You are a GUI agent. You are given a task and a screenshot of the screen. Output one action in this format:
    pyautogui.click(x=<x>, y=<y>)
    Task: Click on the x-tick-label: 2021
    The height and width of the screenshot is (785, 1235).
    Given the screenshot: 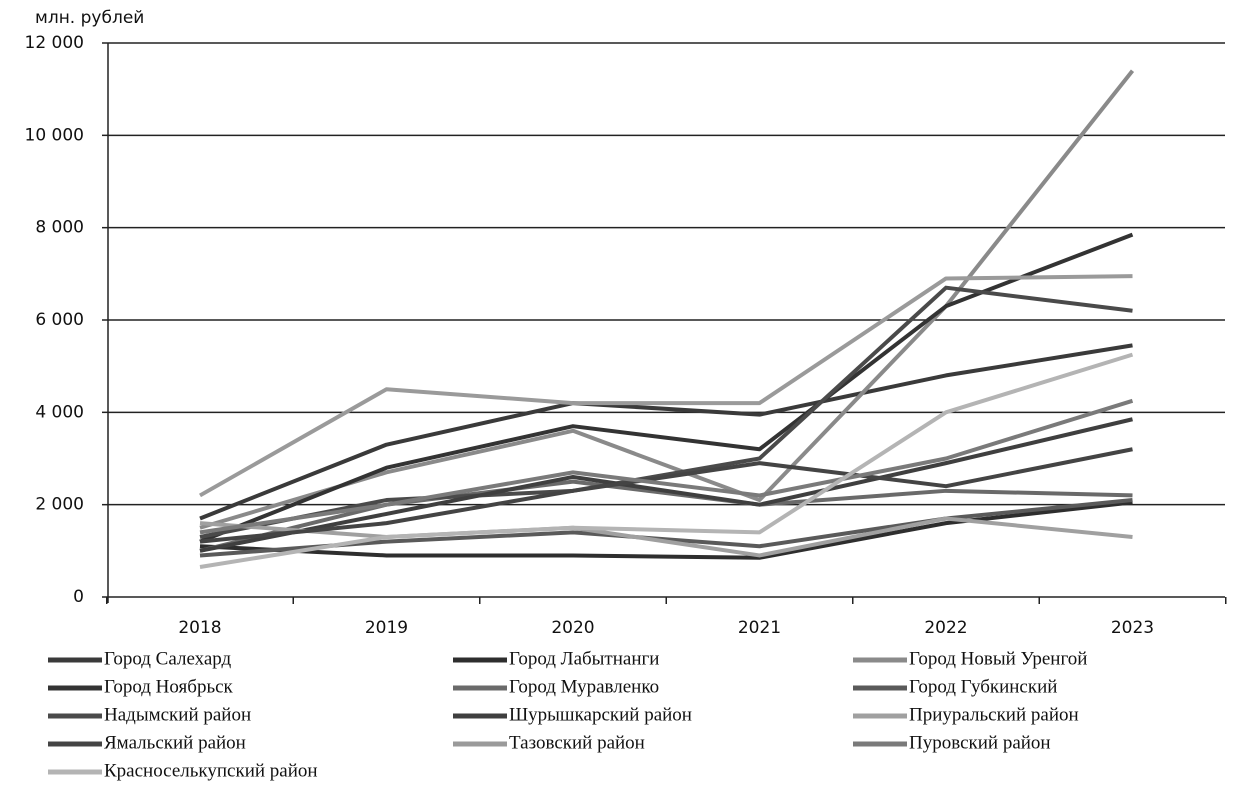 What is the action you would take?
    pyautogui.click(x=759, y=628)
    